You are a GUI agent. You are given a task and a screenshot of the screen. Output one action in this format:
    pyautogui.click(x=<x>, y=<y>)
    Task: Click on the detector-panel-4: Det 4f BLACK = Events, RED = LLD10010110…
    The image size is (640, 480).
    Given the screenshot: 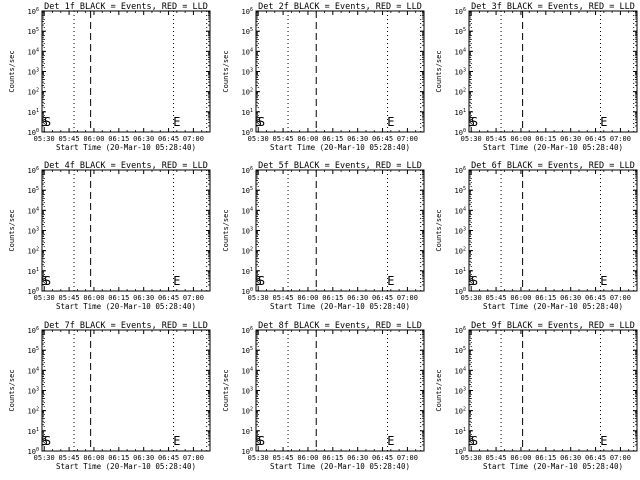 What is the action you would take?
    pyautogui.click(x=109, y=236)
    